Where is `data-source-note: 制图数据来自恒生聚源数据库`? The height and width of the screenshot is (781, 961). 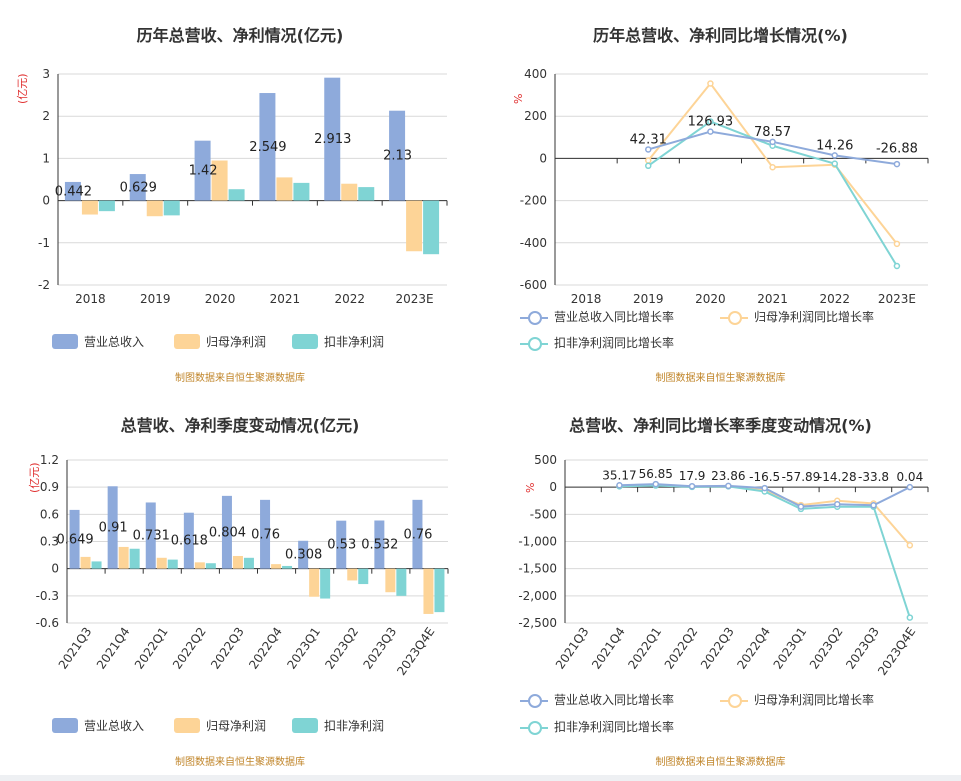
data-source-note: 制图数据来自恒生聚源数据库 is located at coordinates (720, 762).